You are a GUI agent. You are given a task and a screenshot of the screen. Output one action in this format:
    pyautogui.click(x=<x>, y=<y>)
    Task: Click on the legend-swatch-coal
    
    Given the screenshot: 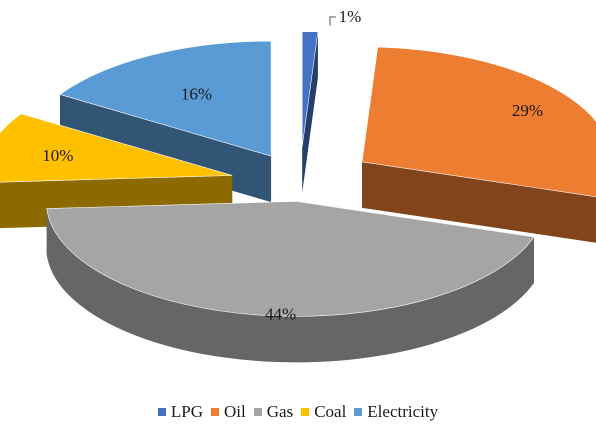 What is the action you would take?
    pyautogui.click(x=305, y=412)
    